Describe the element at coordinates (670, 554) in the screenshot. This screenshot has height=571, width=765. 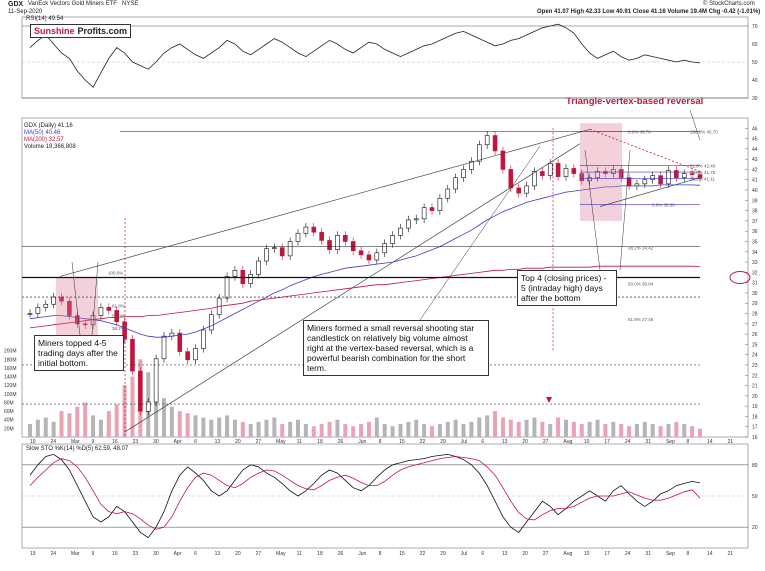
I see `stoch-x-tick-label: Sep` at that location.